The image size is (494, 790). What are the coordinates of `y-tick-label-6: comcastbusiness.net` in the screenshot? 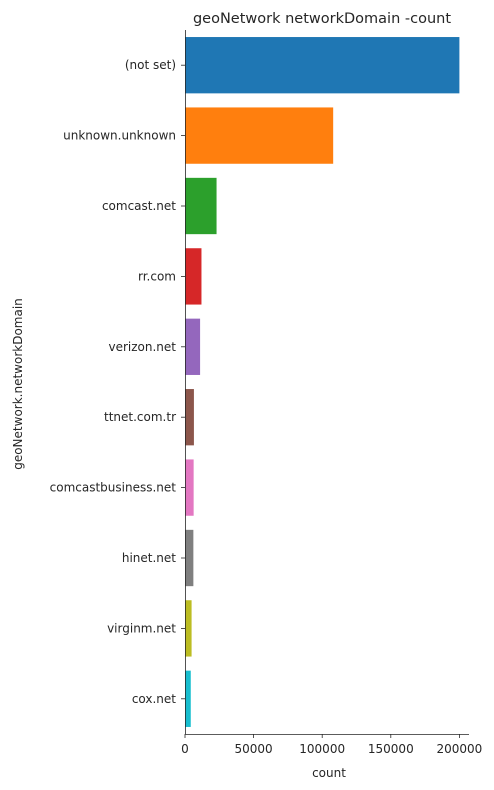 It's located at (113, 488).